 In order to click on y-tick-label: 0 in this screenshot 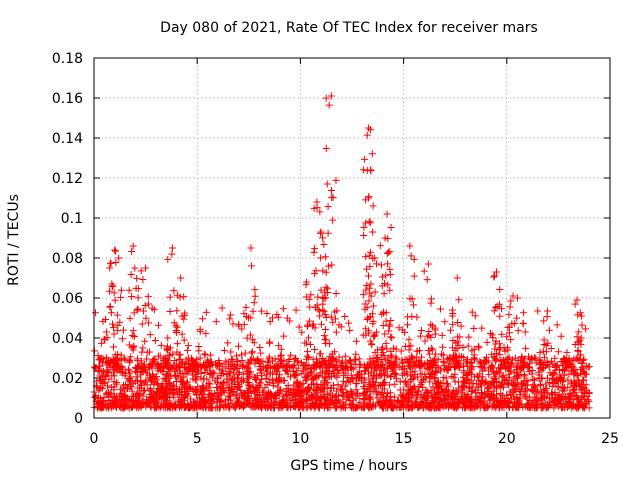, I will do `click(78, 419)`.